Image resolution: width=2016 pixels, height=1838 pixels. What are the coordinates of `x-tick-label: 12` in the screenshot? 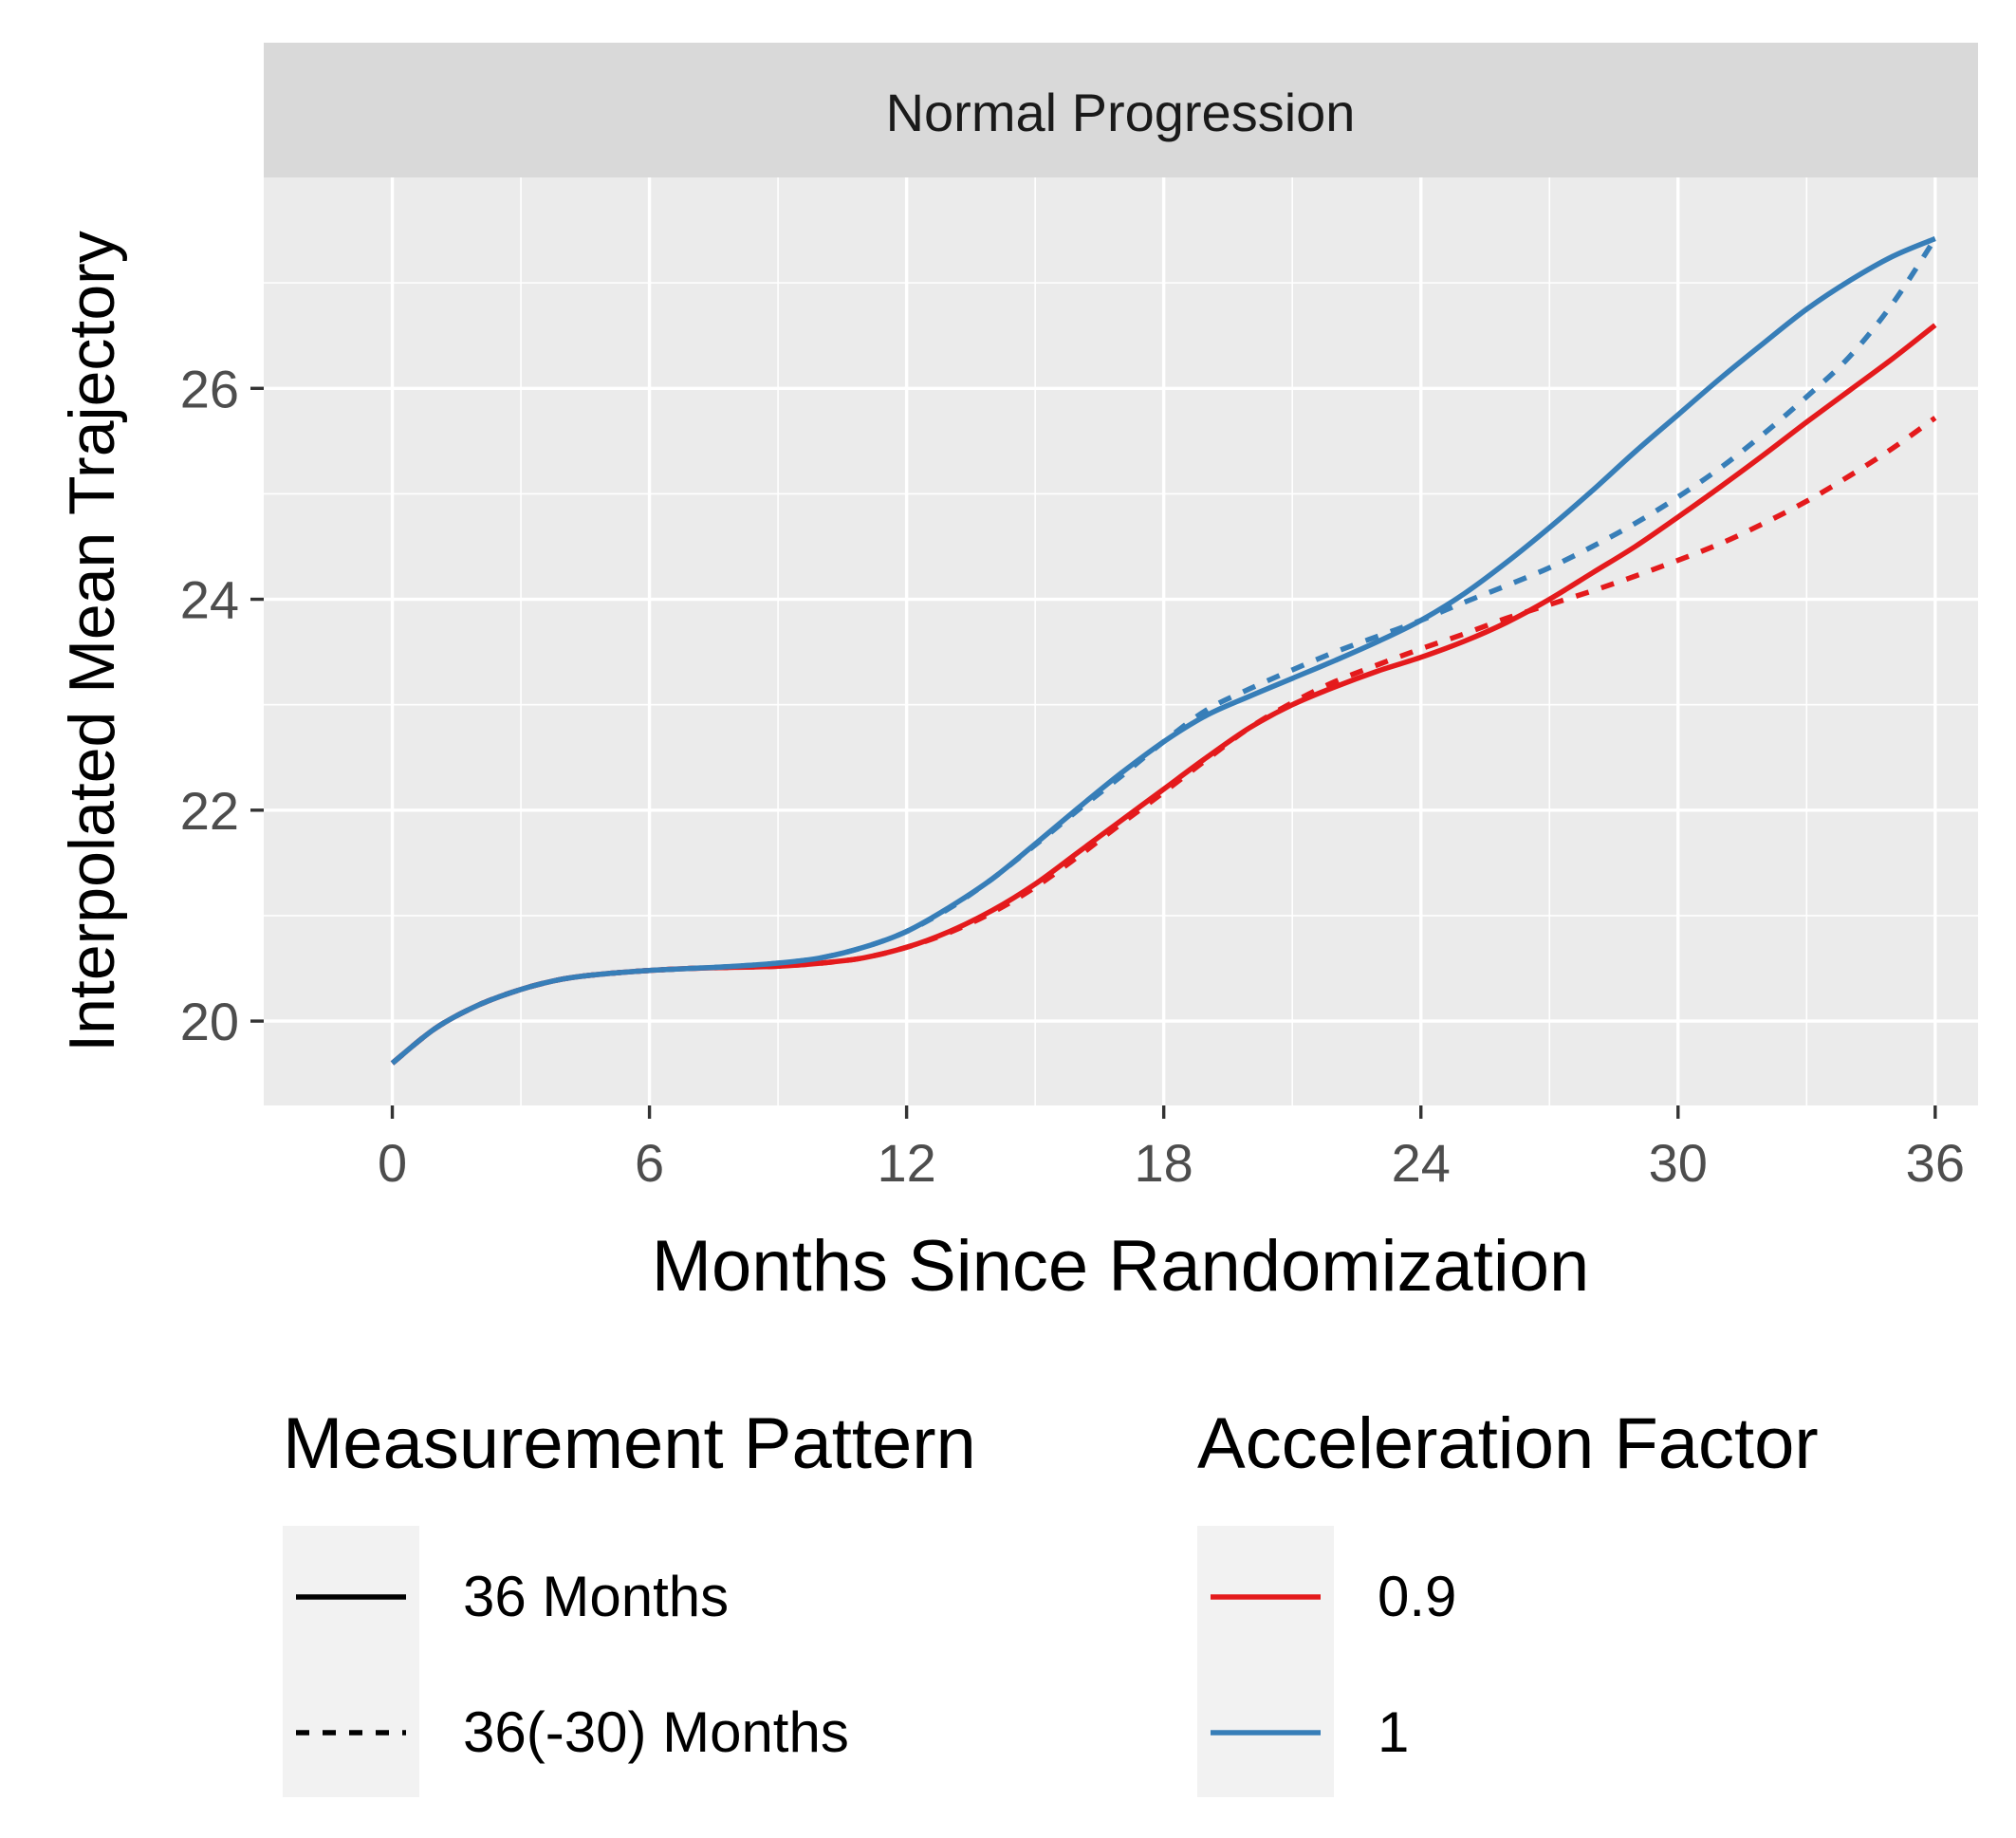 It's located at (906, 1163).